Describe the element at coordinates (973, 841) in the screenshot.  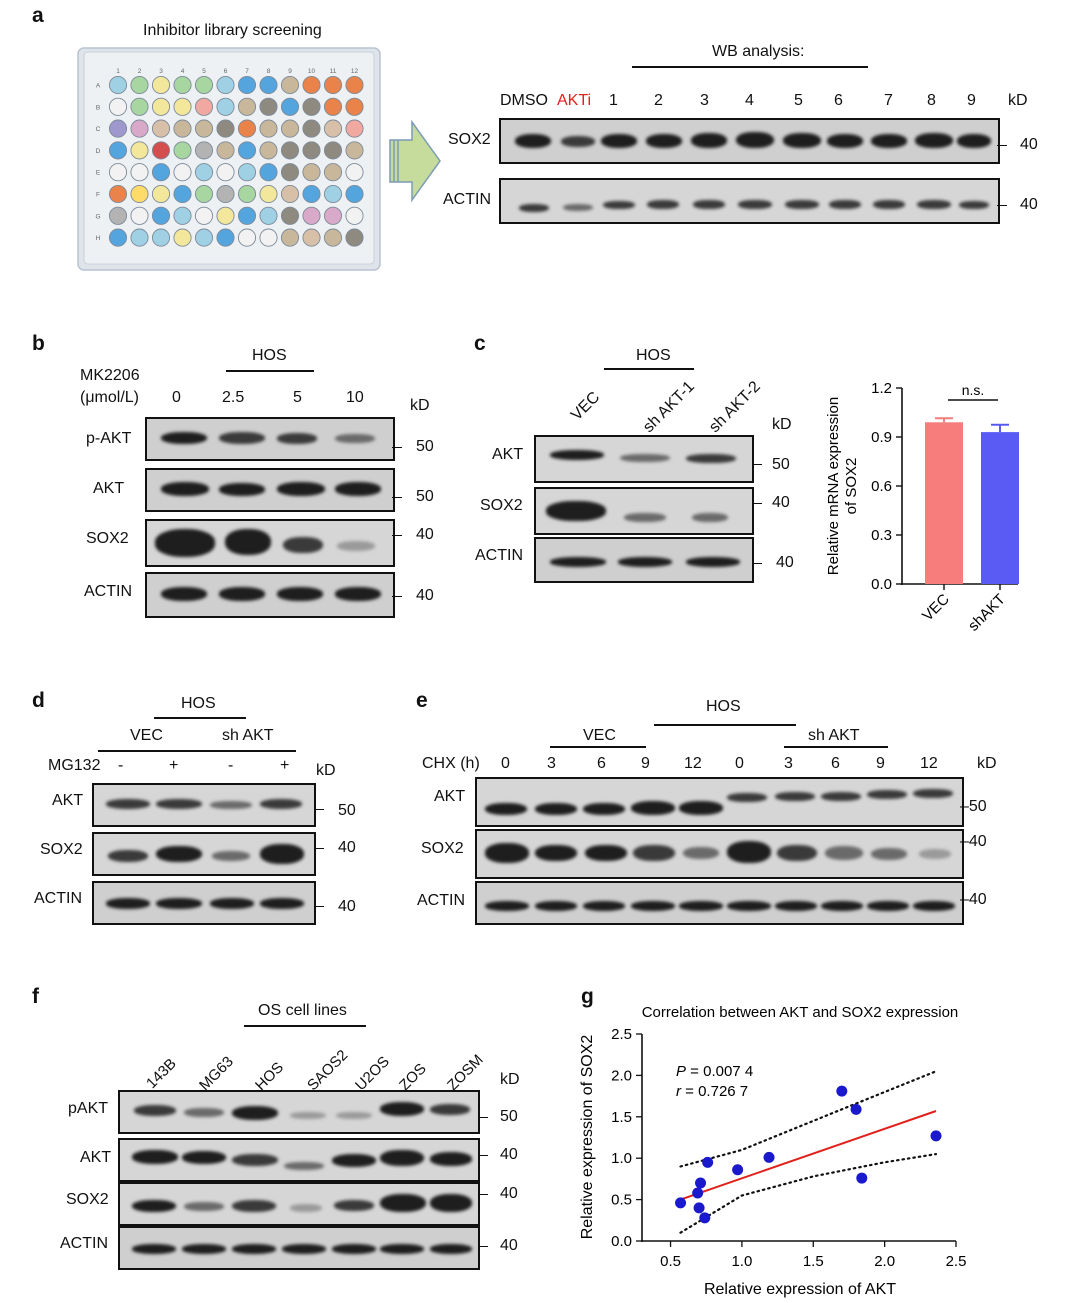
I see `marker-e-sox2: –40` at that location.